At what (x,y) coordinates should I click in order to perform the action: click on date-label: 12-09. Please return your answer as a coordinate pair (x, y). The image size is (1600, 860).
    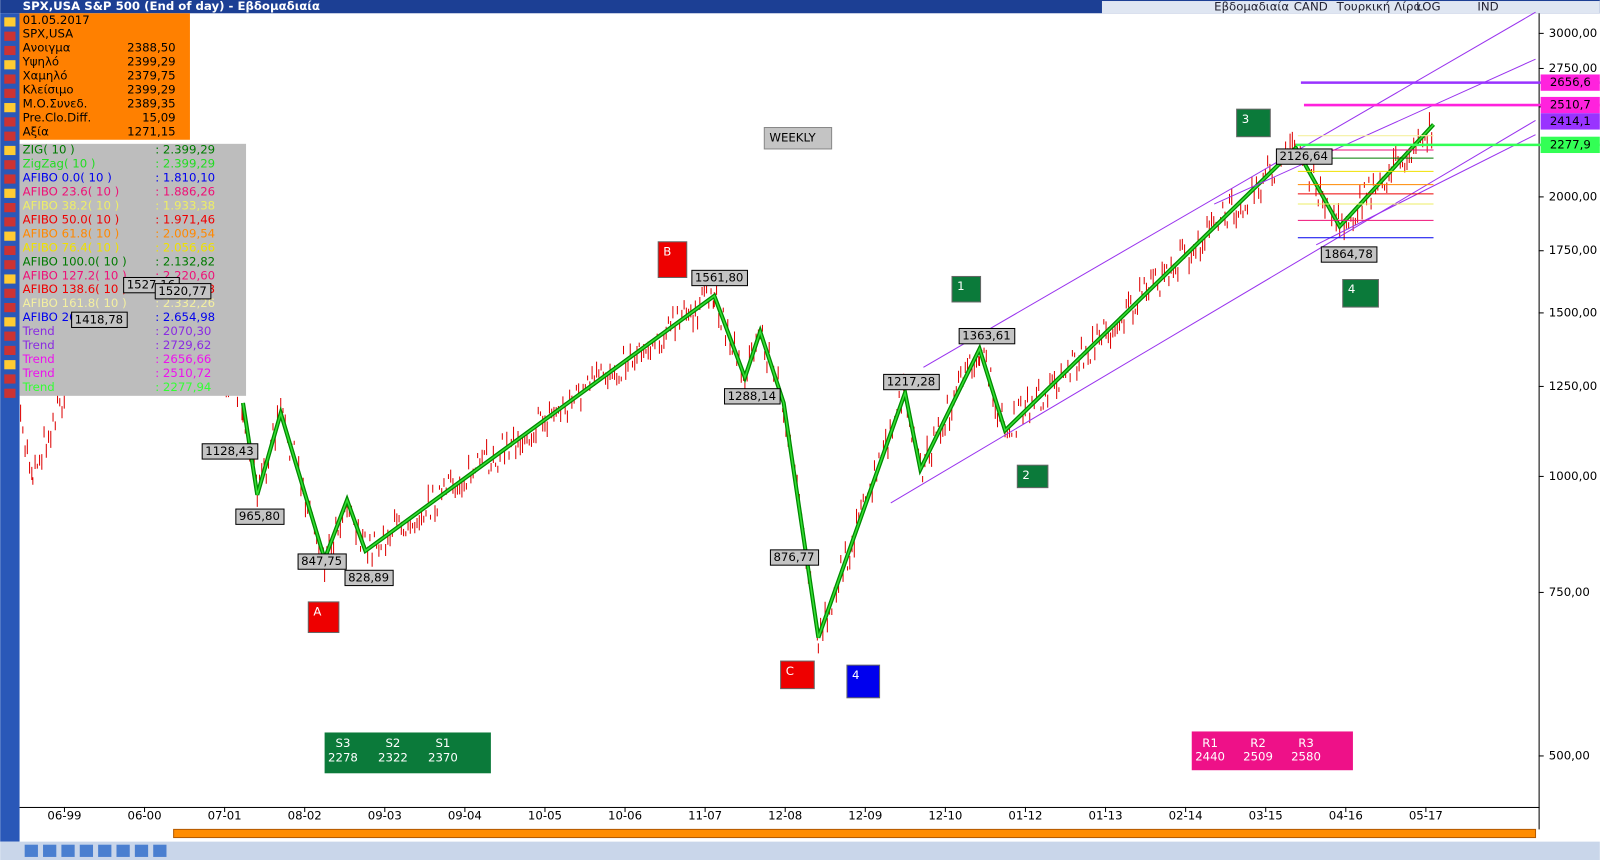
    Looking at the image, I should click on (865, 816).